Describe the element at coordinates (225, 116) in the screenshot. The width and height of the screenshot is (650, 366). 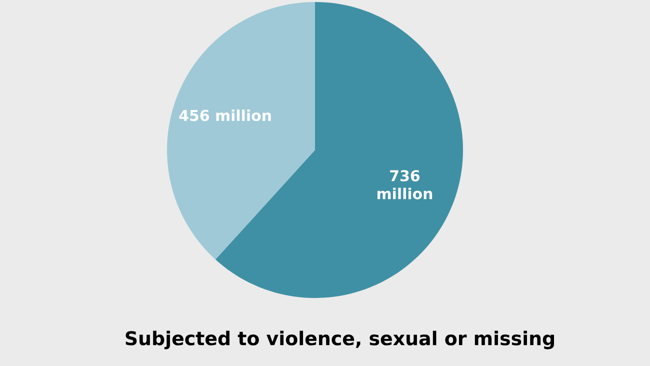
I see `data-label: 456 million` at that location.